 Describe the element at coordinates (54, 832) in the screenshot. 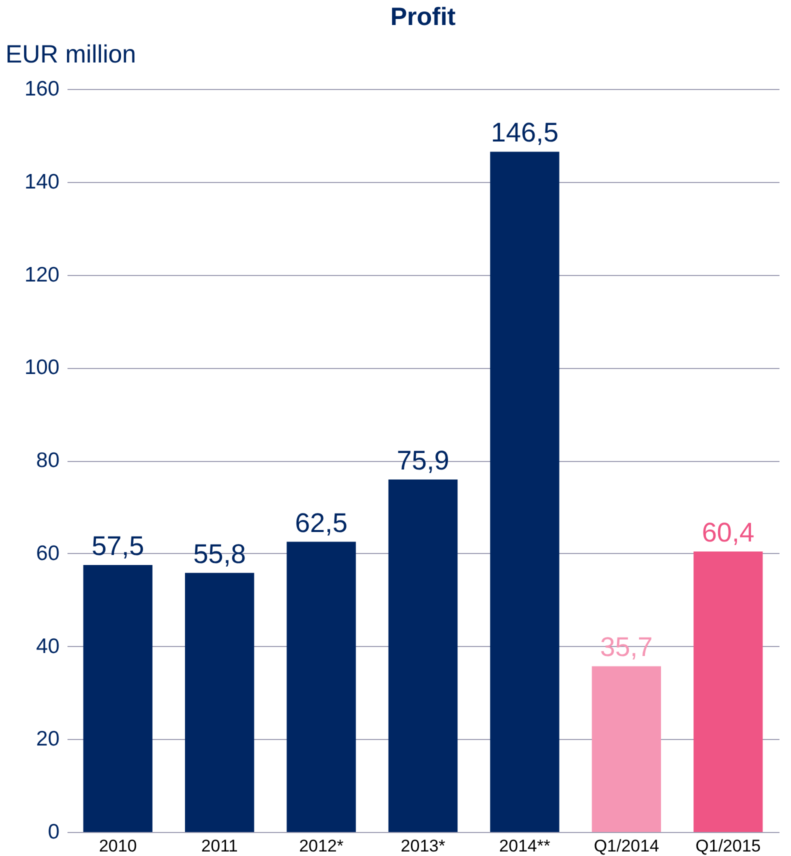

I see `y-tick-label: 0` at that location.